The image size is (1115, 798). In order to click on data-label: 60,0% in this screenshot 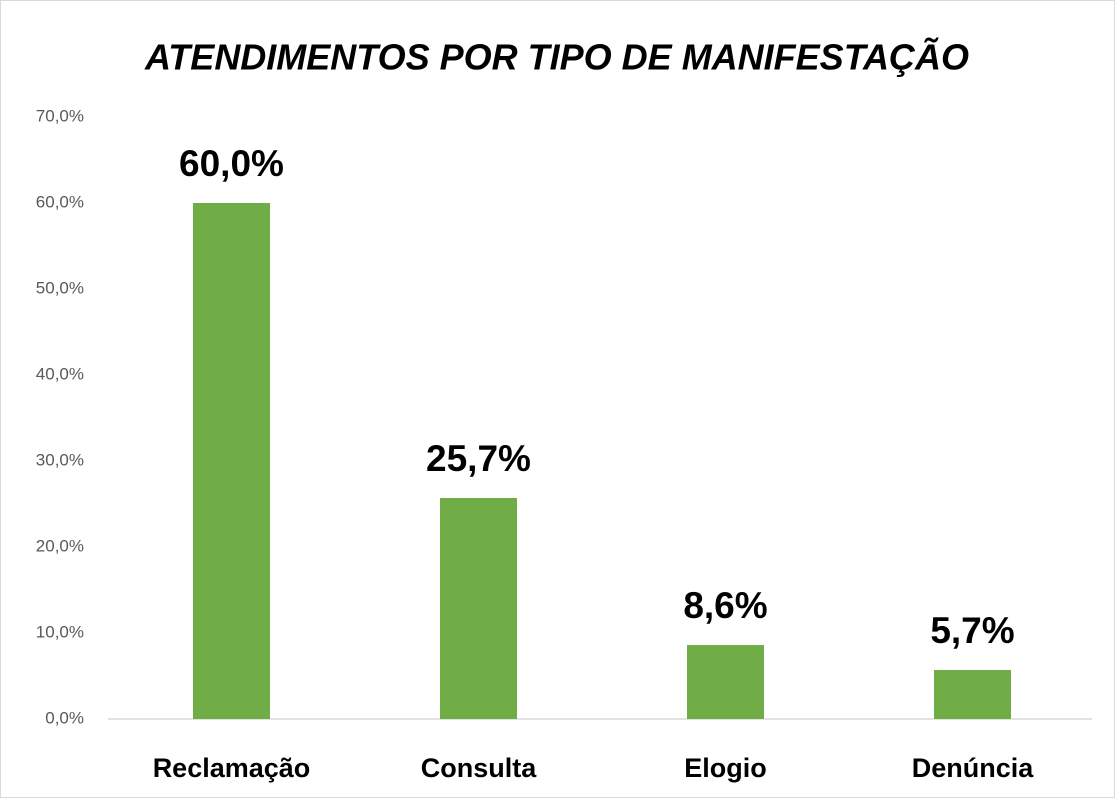, I will do `click(231, 163)`.